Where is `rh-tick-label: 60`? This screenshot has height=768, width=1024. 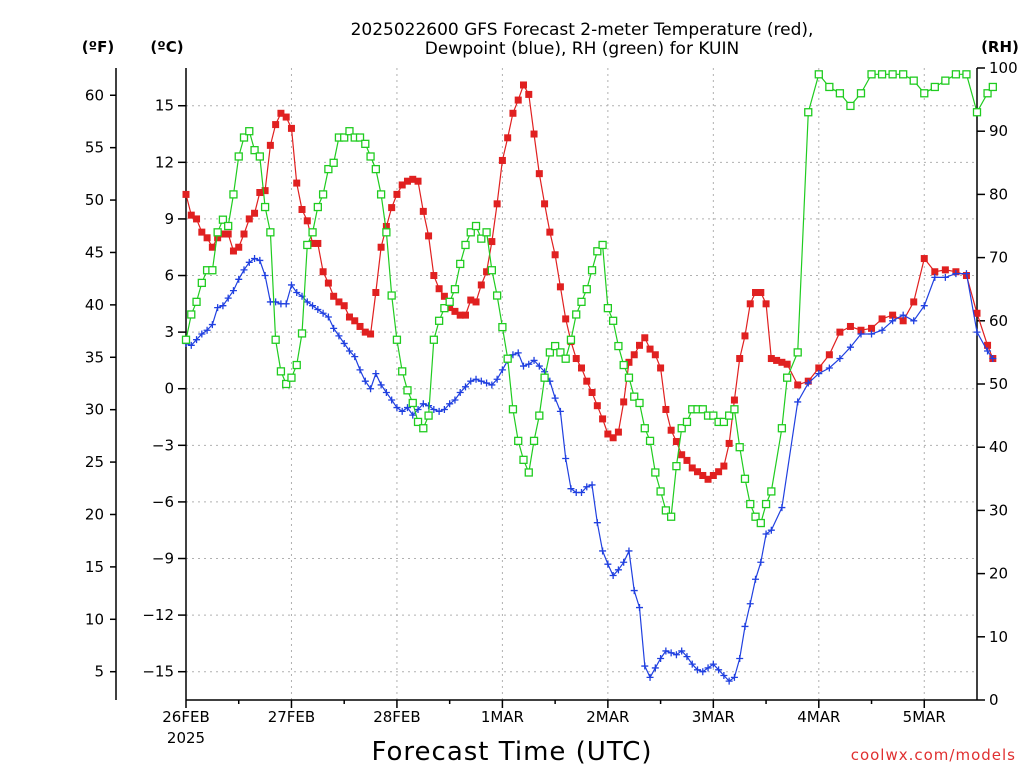
rh-tick-label: 60 is located at coordinates (998, 321).